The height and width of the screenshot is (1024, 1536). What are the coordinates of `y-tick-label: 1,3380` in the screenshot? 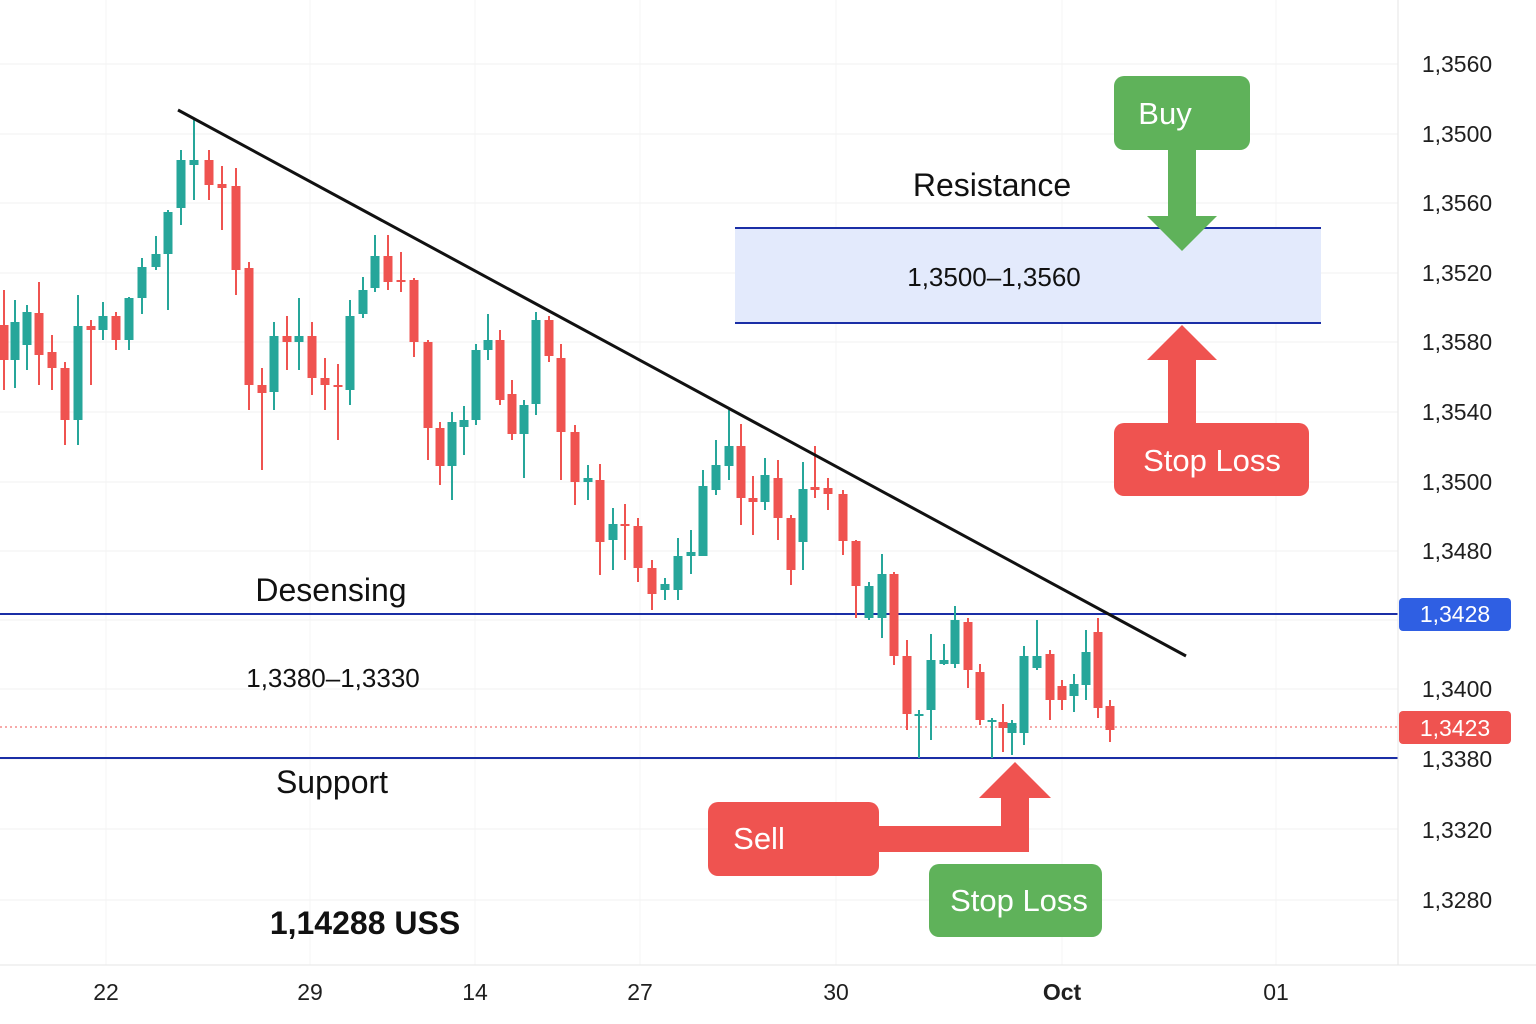 It's located at (1457, 759).